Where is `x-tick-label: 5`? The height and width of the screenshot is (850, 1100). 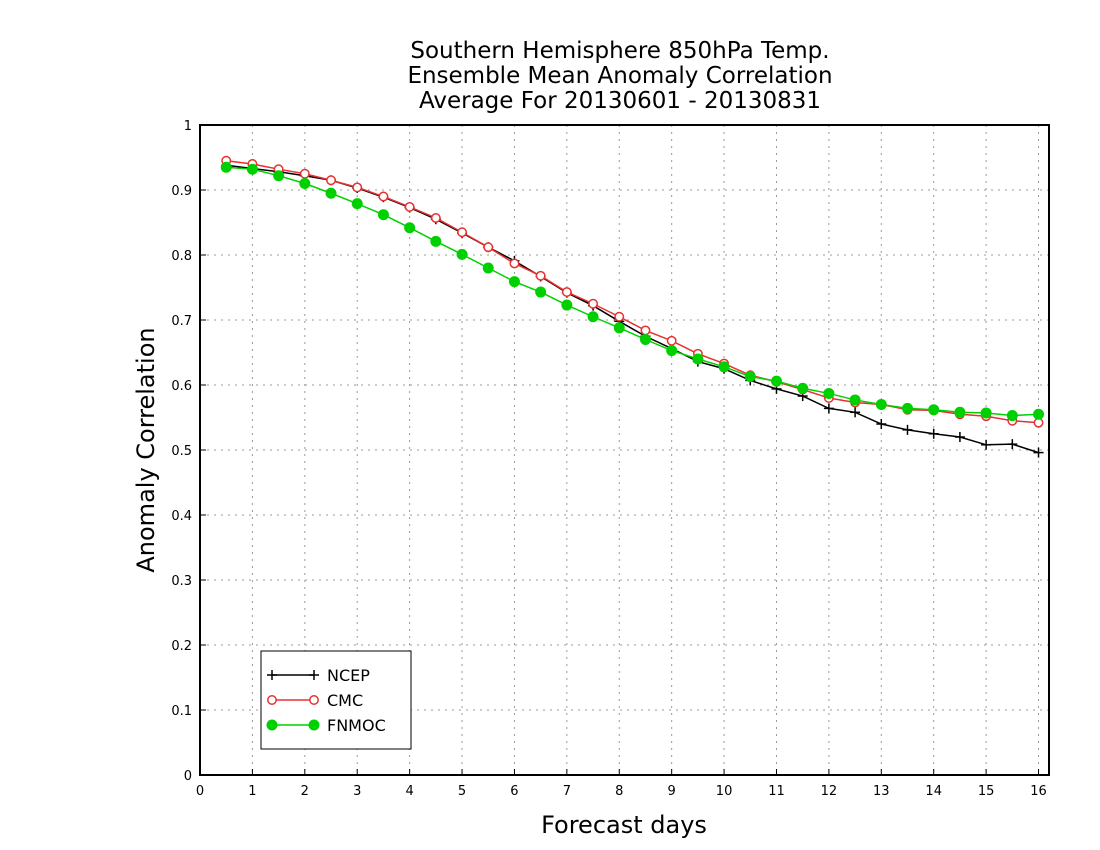 x-tick-label: 5 is located at coordinates (462, 791).